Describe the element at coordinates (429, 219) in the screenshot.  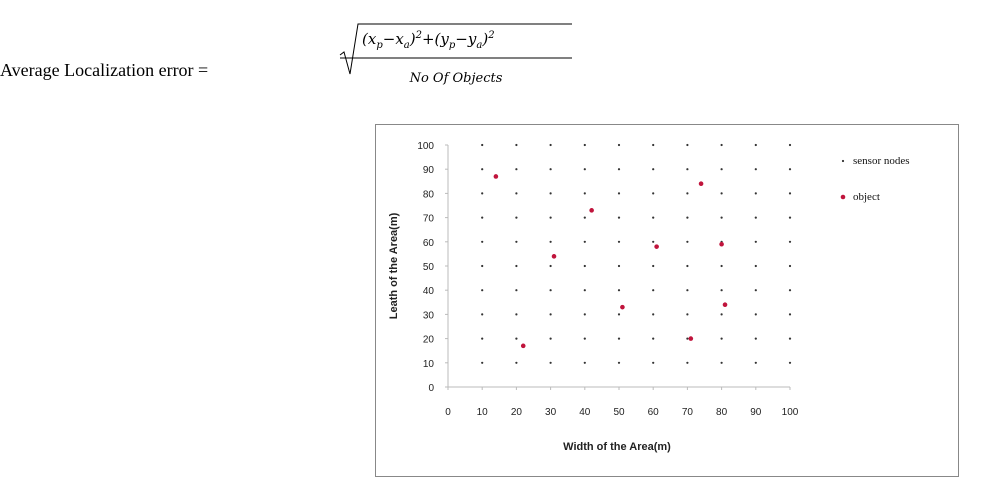
I see `y-tick-label: 70` at that location.